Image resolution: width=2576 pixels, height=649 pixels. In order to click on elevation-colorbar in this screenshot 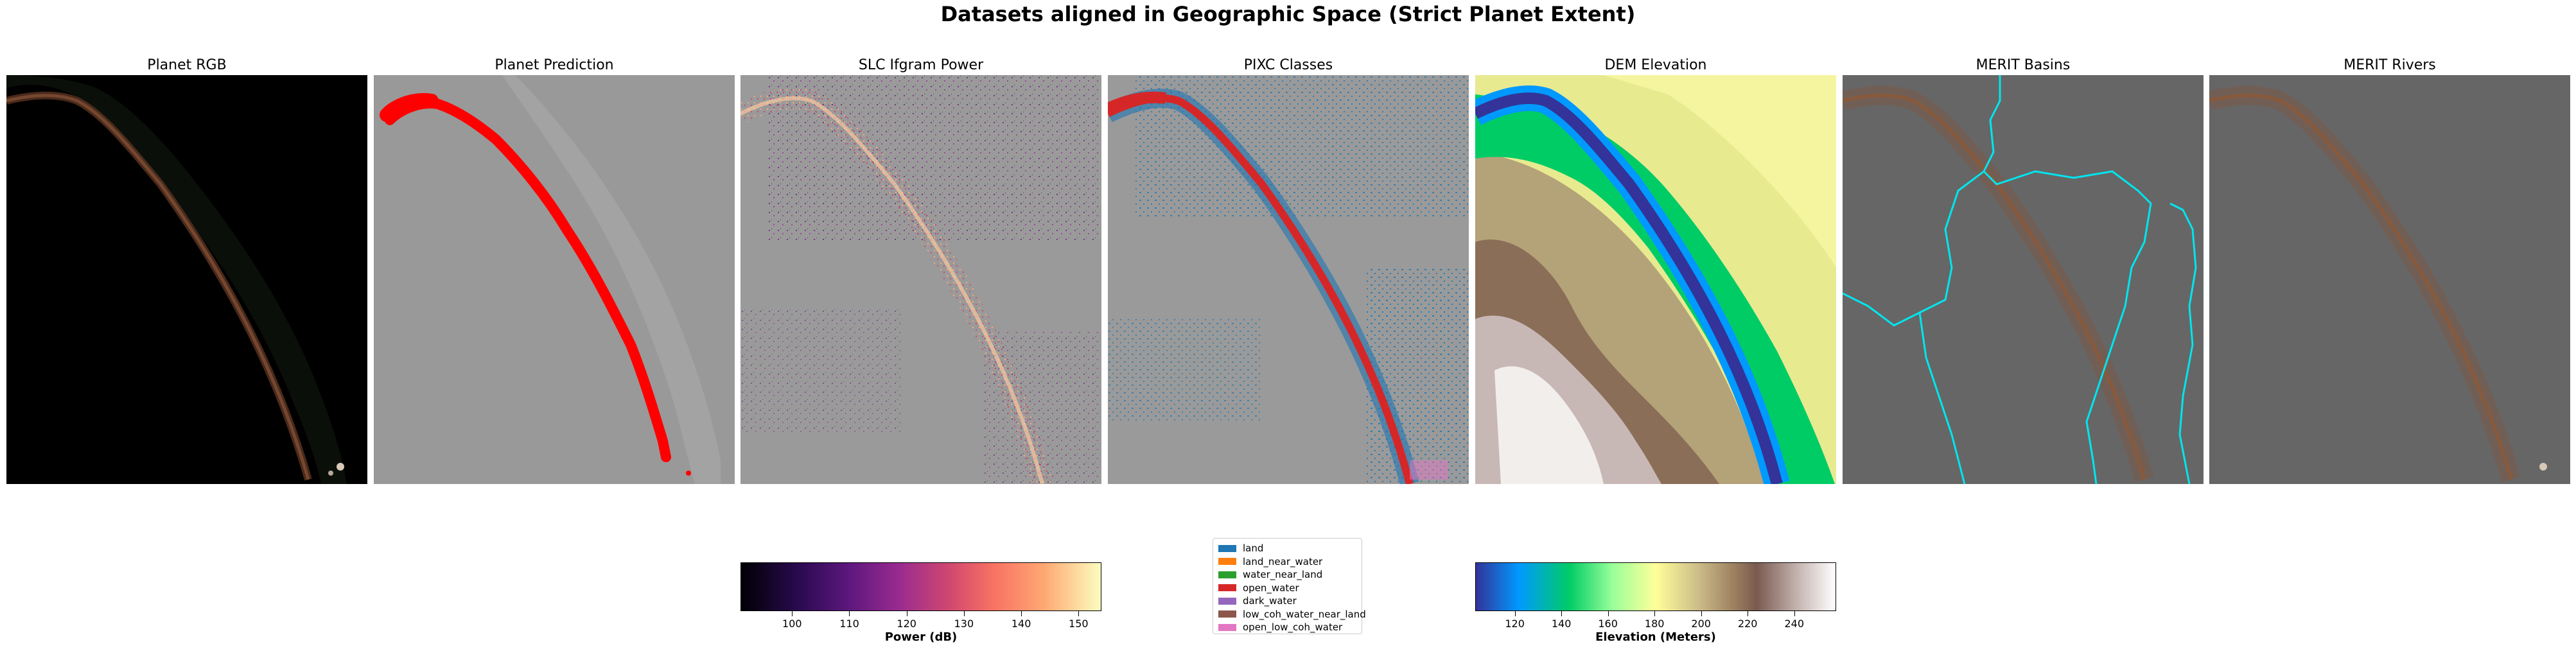, I will do `click(1655, 586)`.